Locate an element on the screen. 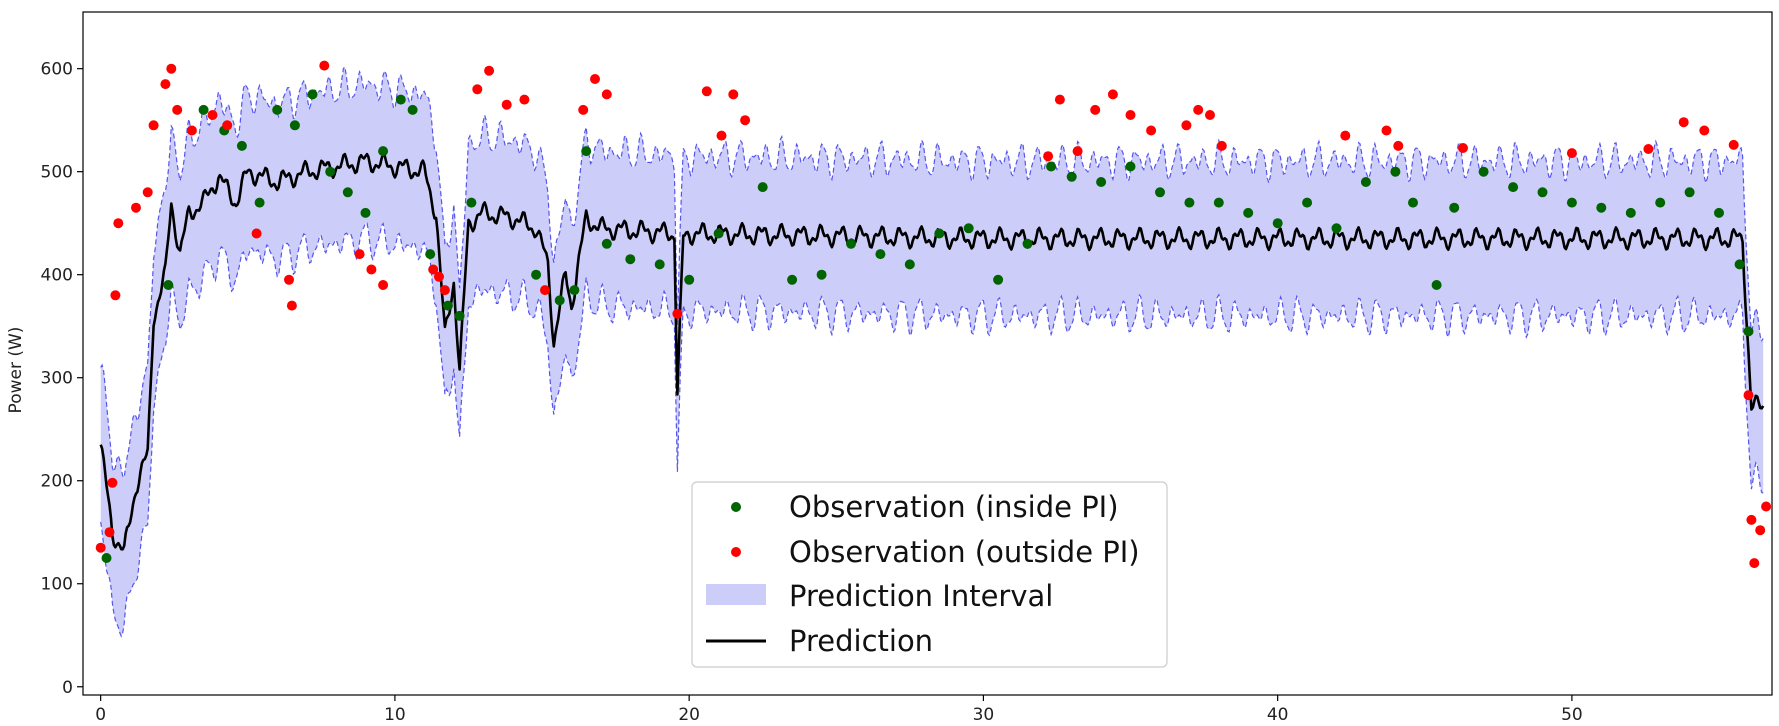  y-tick-label: 100 is located at coordinates (57, 585).